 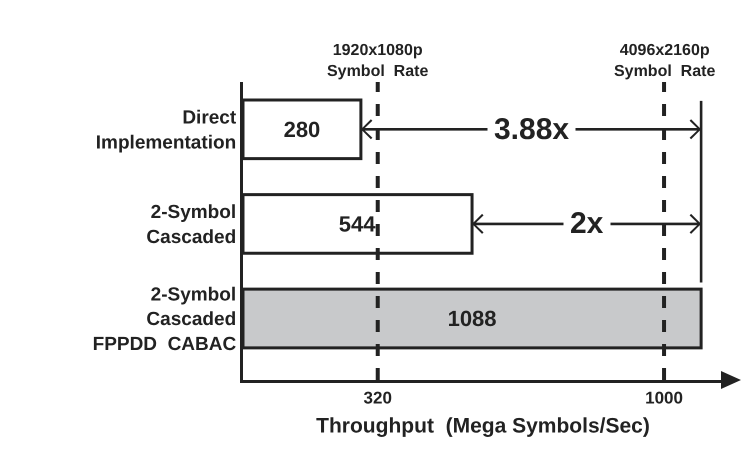 I want to click on data-label: 544, so click(x=357, y=223).